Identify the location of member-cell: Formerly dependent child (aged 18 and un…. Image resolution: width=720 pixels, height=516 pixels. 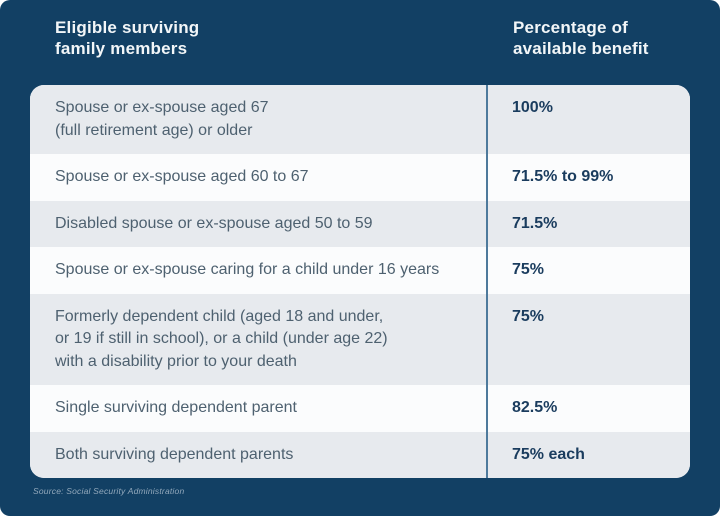
(221, 338).